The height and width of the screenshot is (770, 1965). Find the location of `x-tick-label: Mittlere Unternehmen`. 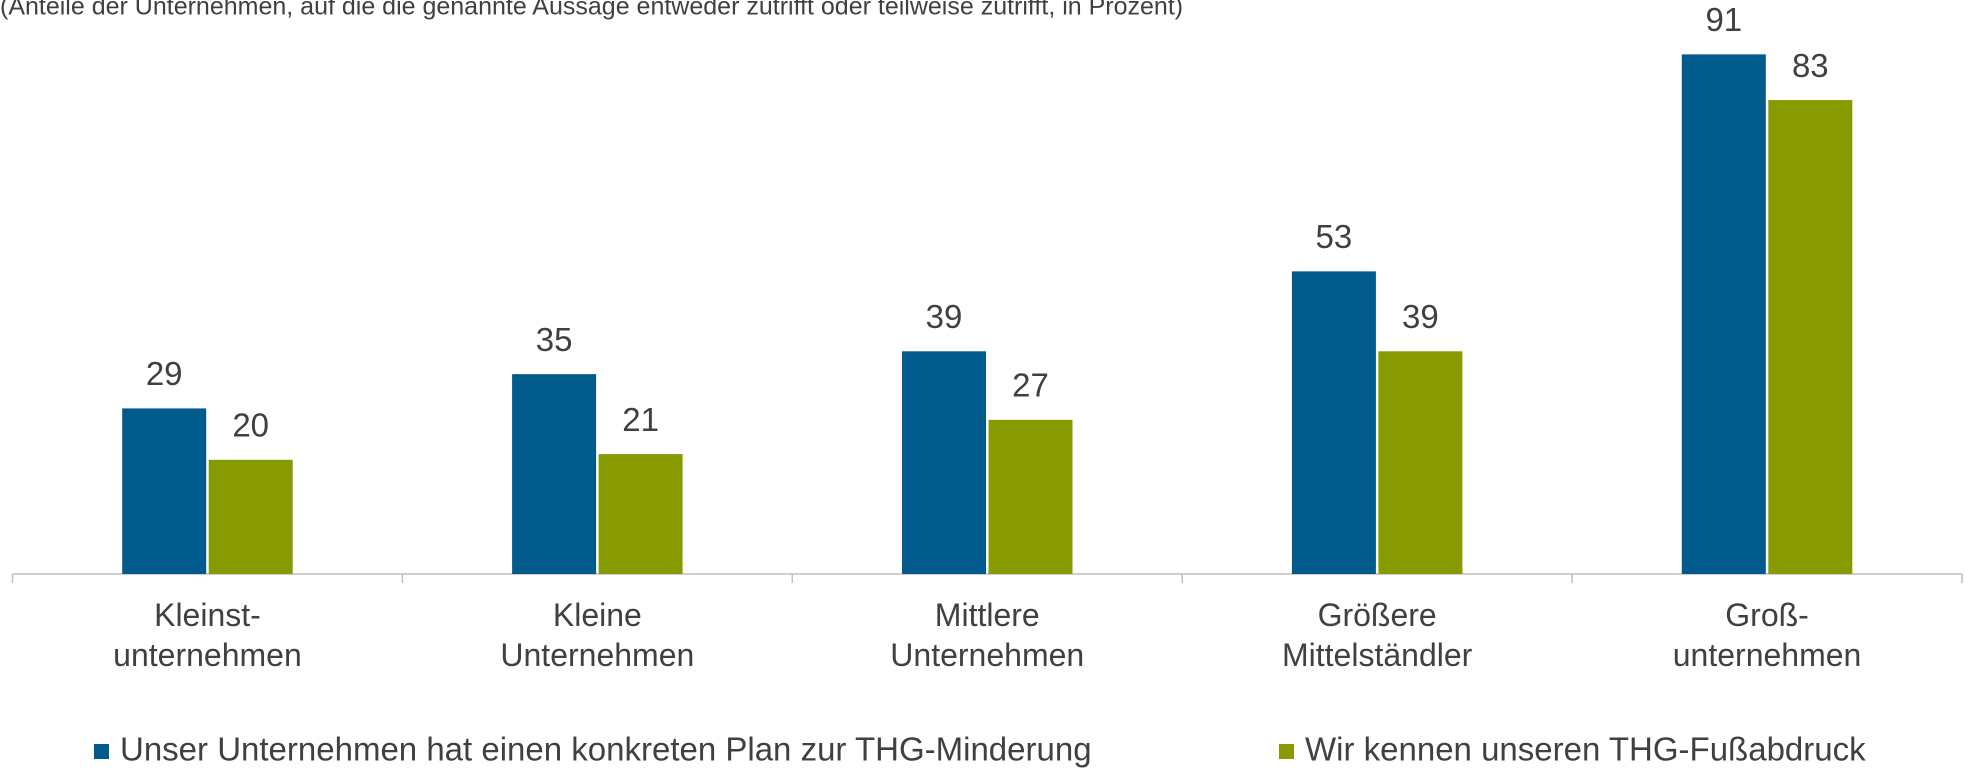

x-tick-label: Mittlere Unternehmen is located at coordinates (987, 635).